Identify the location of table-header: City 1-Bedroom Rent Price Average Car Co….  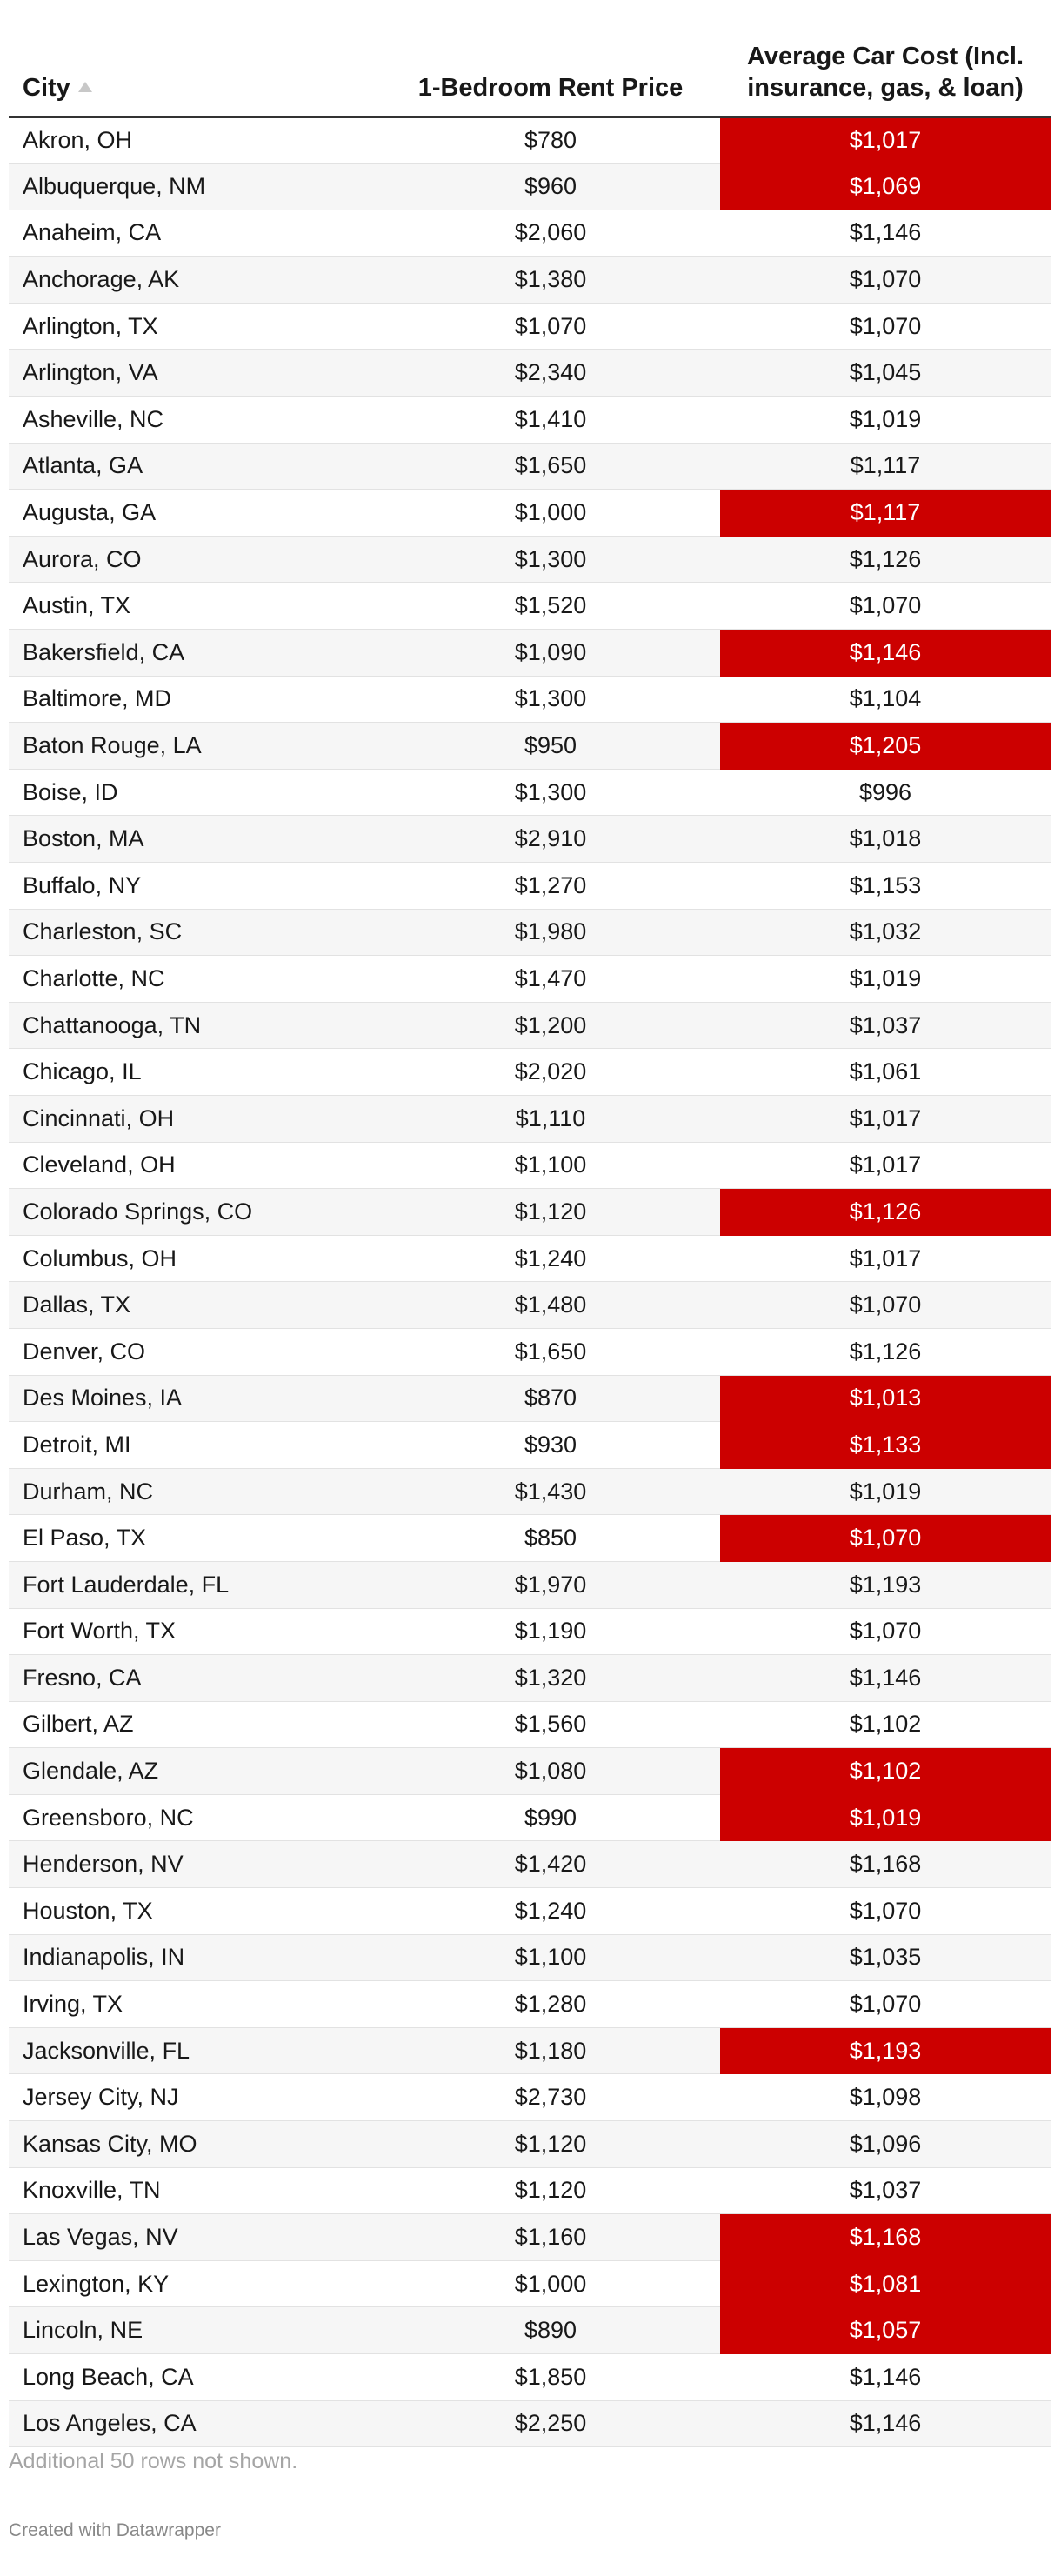
(530, 75).